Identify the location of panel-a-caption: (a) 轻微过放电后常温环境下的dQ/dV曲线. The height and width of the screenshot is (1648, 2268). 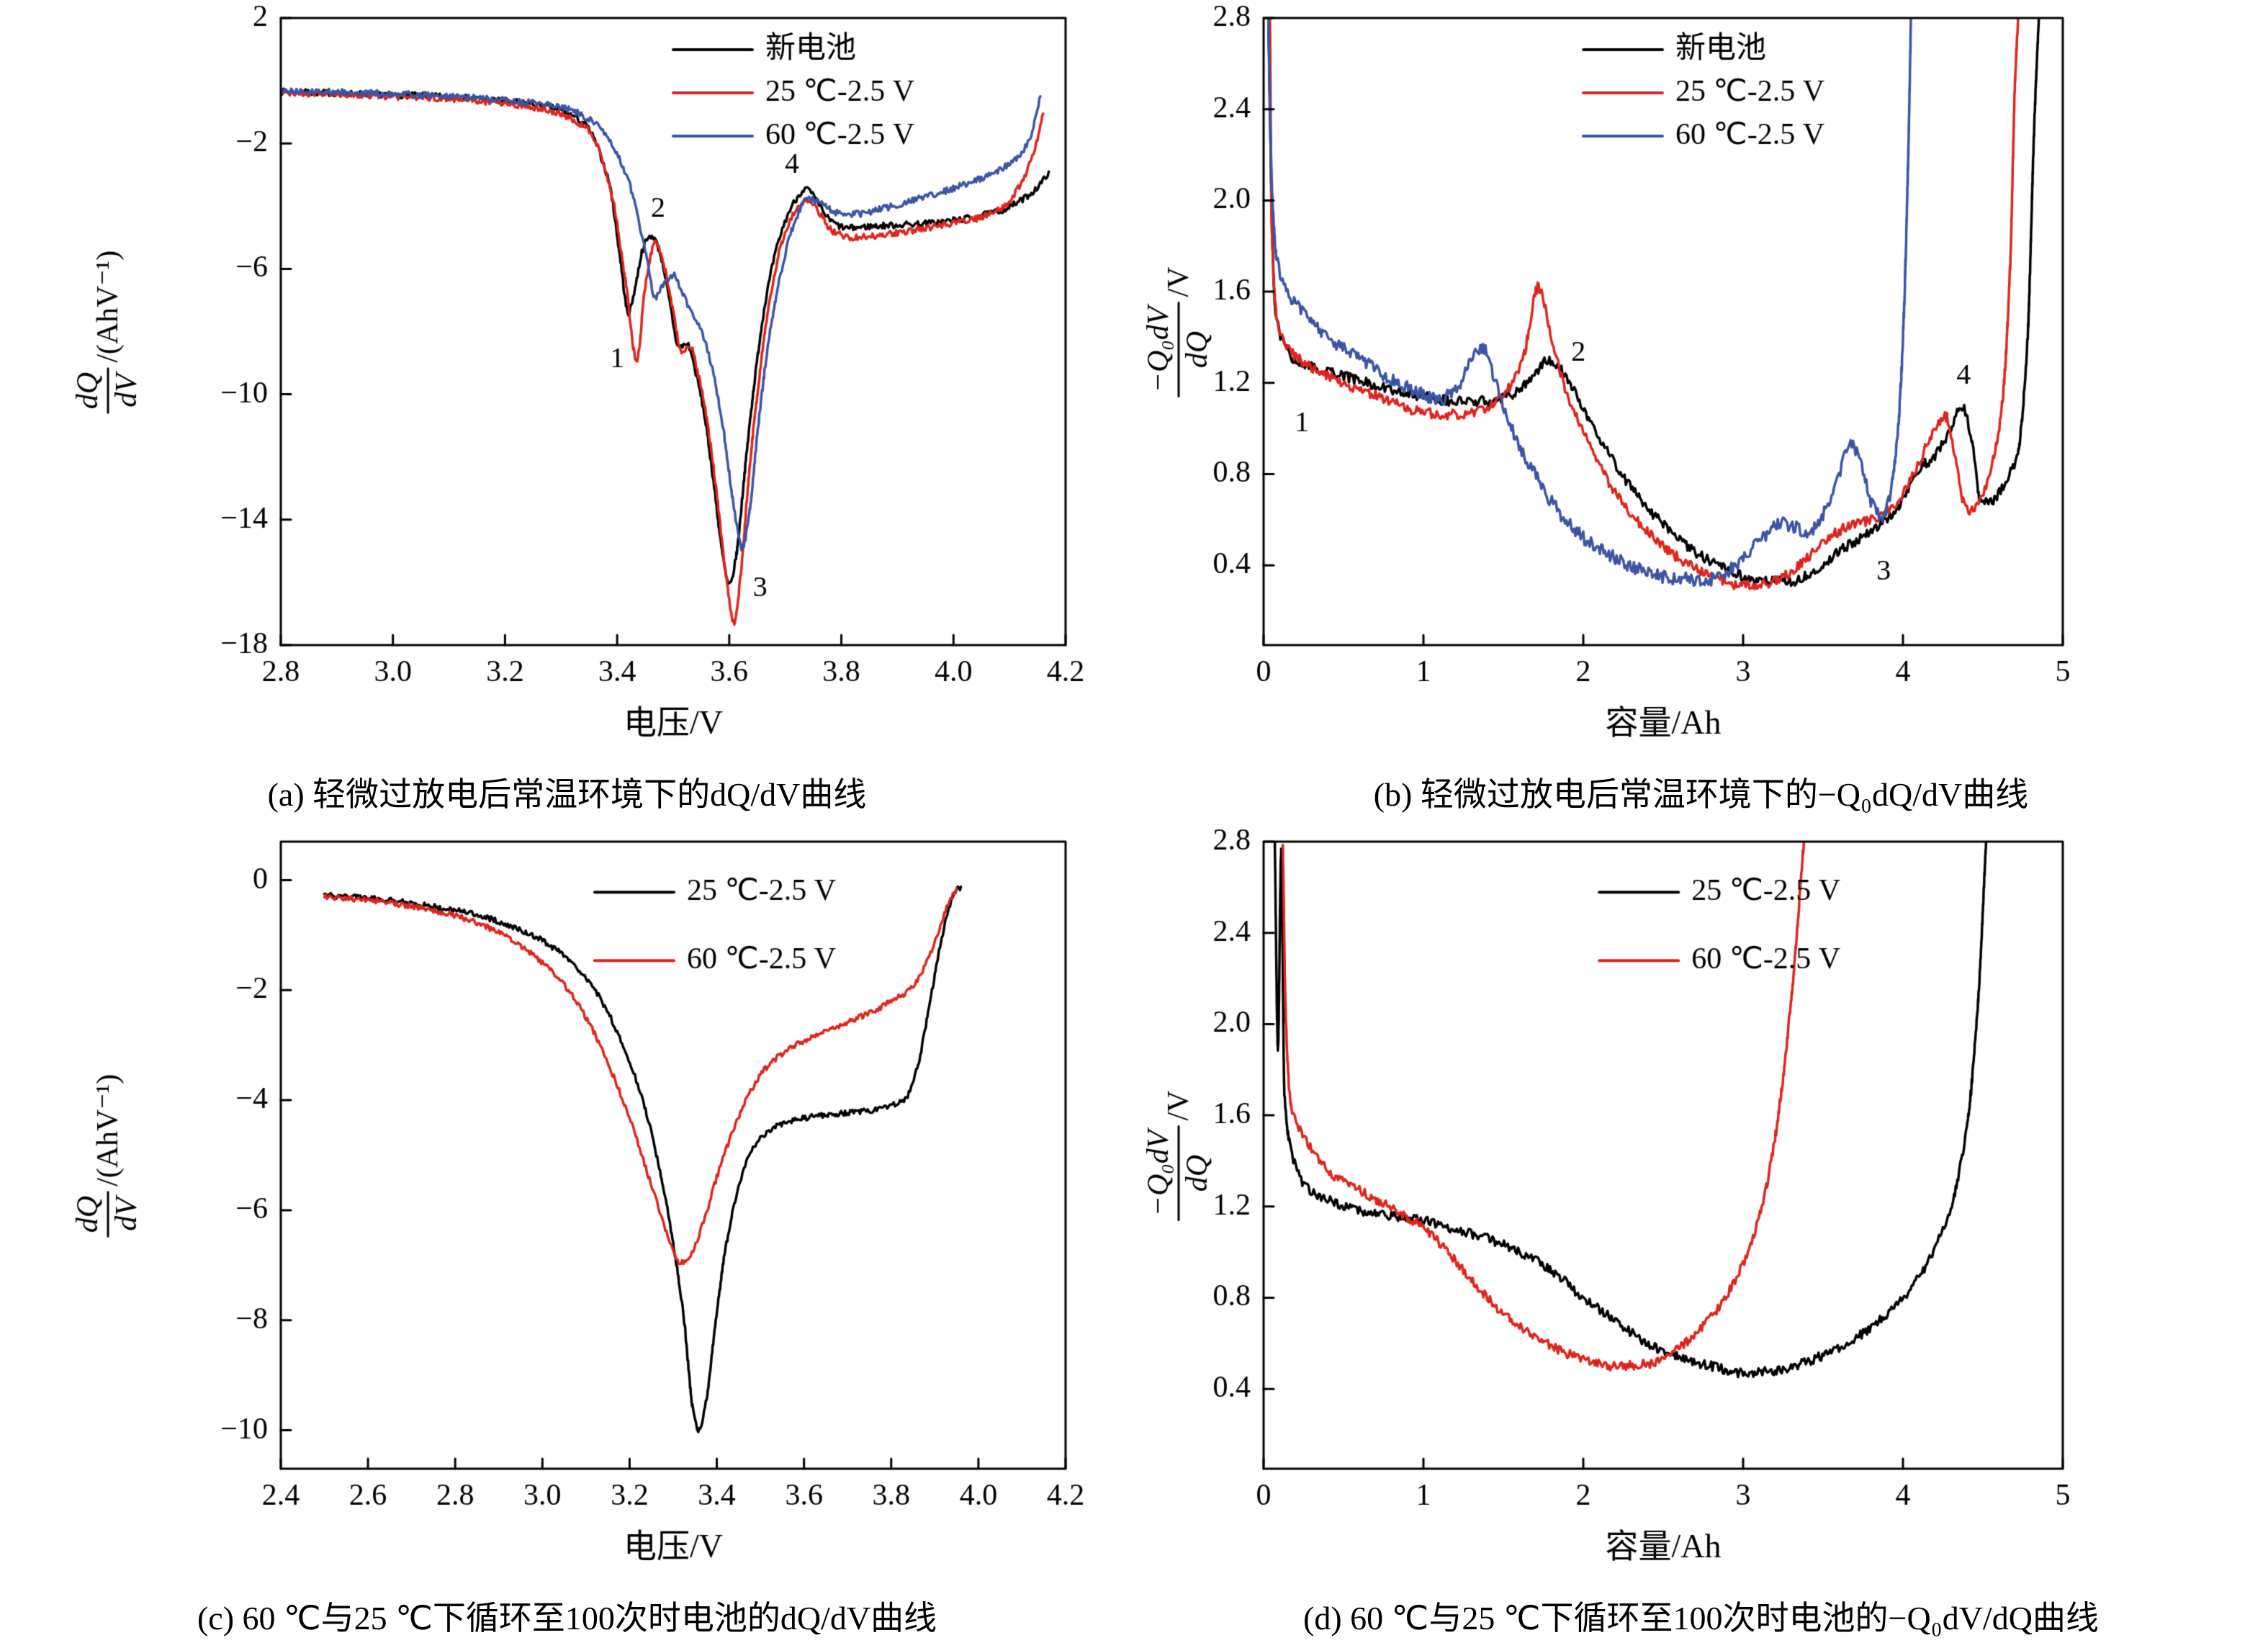
(567, 794).